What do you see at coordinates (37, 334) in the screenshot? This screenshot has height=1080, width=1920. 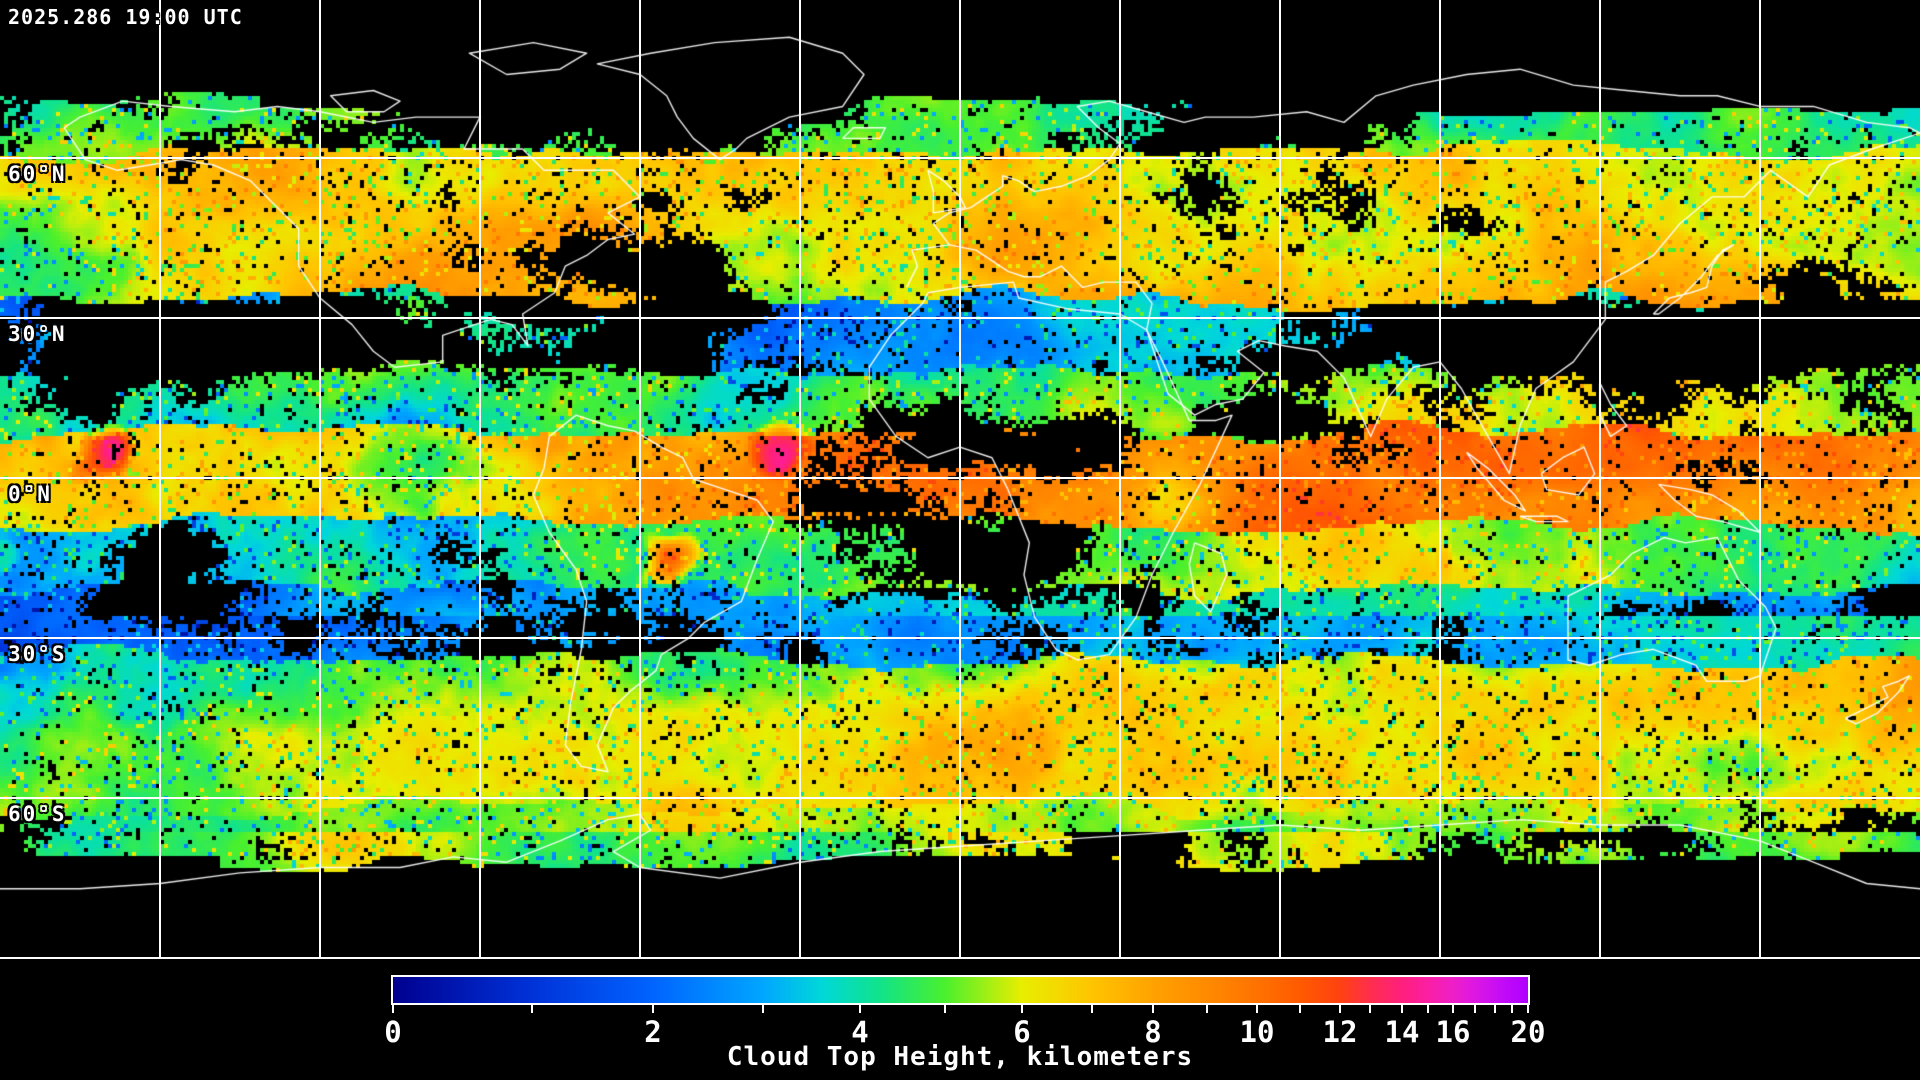 I see `latitude-label: 30°N` at bounding box center [37, 334].